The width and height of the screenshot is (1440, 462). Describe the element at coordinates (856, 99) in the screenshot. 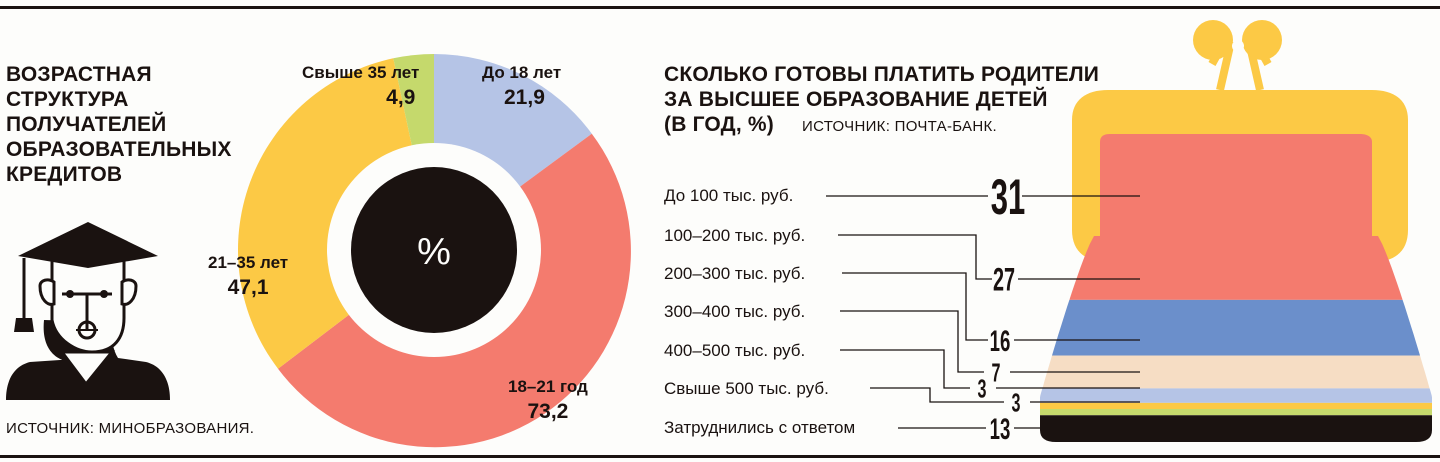

I see `right-title-line: ЗА ВЫСШЕЕ ОБРАЗОВАНИЕ ДЕТЕЙ` at that location.